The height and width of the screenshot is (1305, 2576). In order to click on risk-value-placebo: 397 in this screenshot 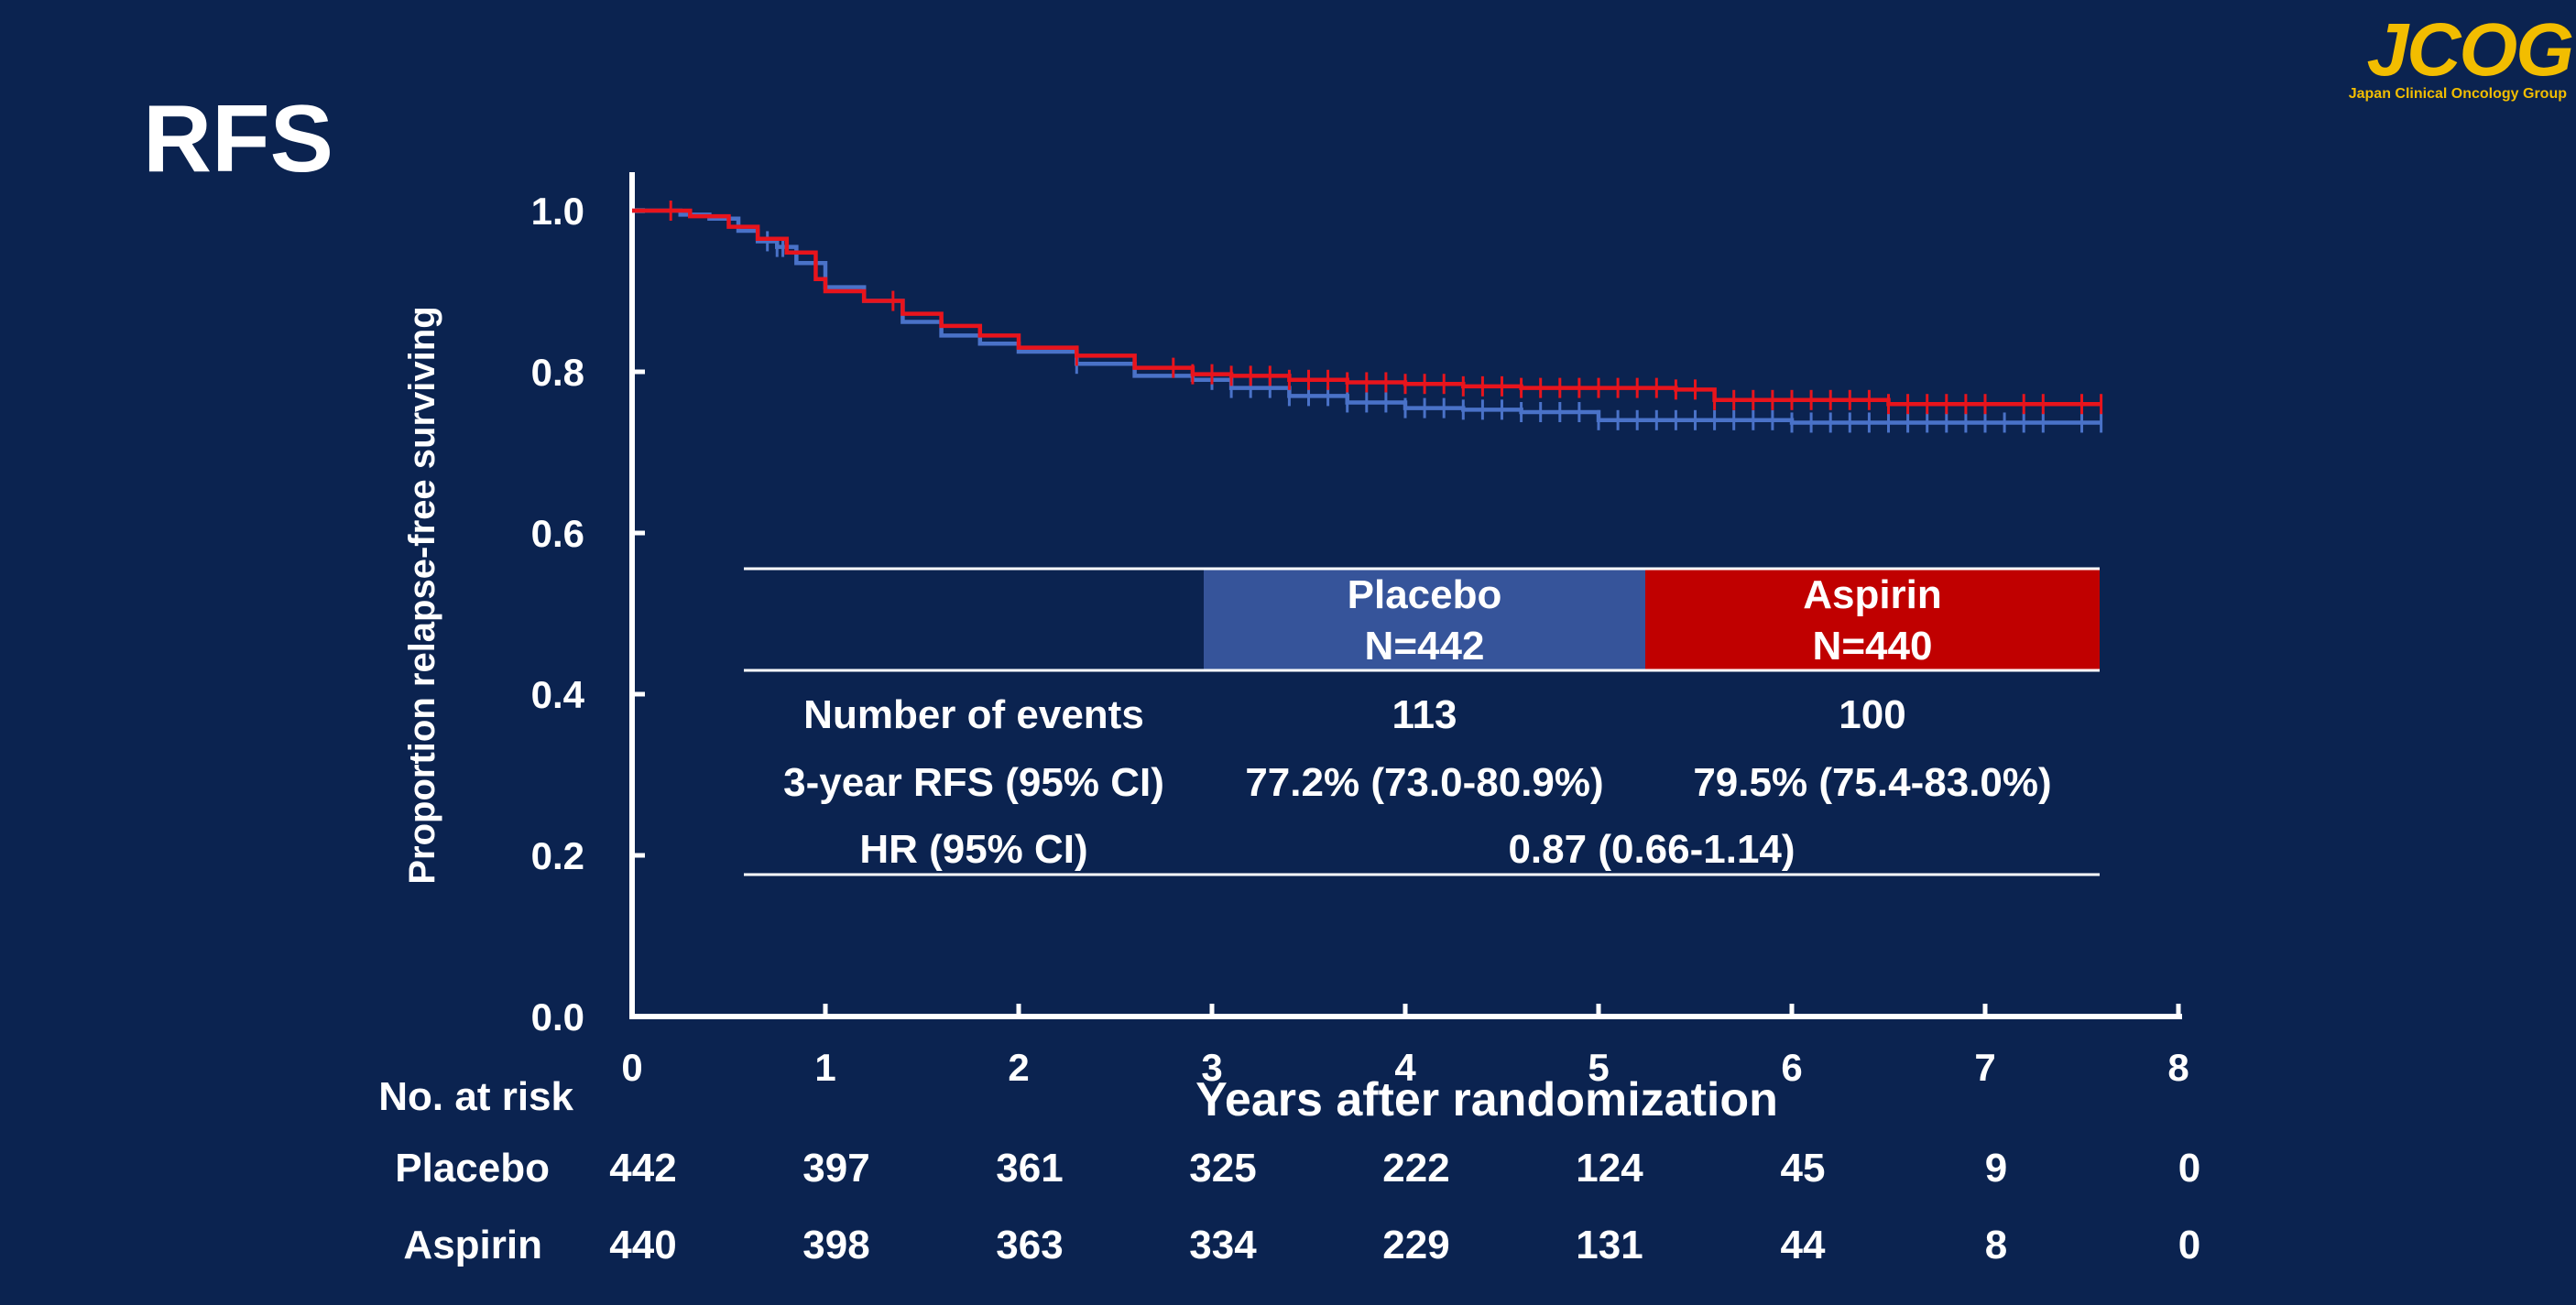, I will do `click(836, 1168)`.